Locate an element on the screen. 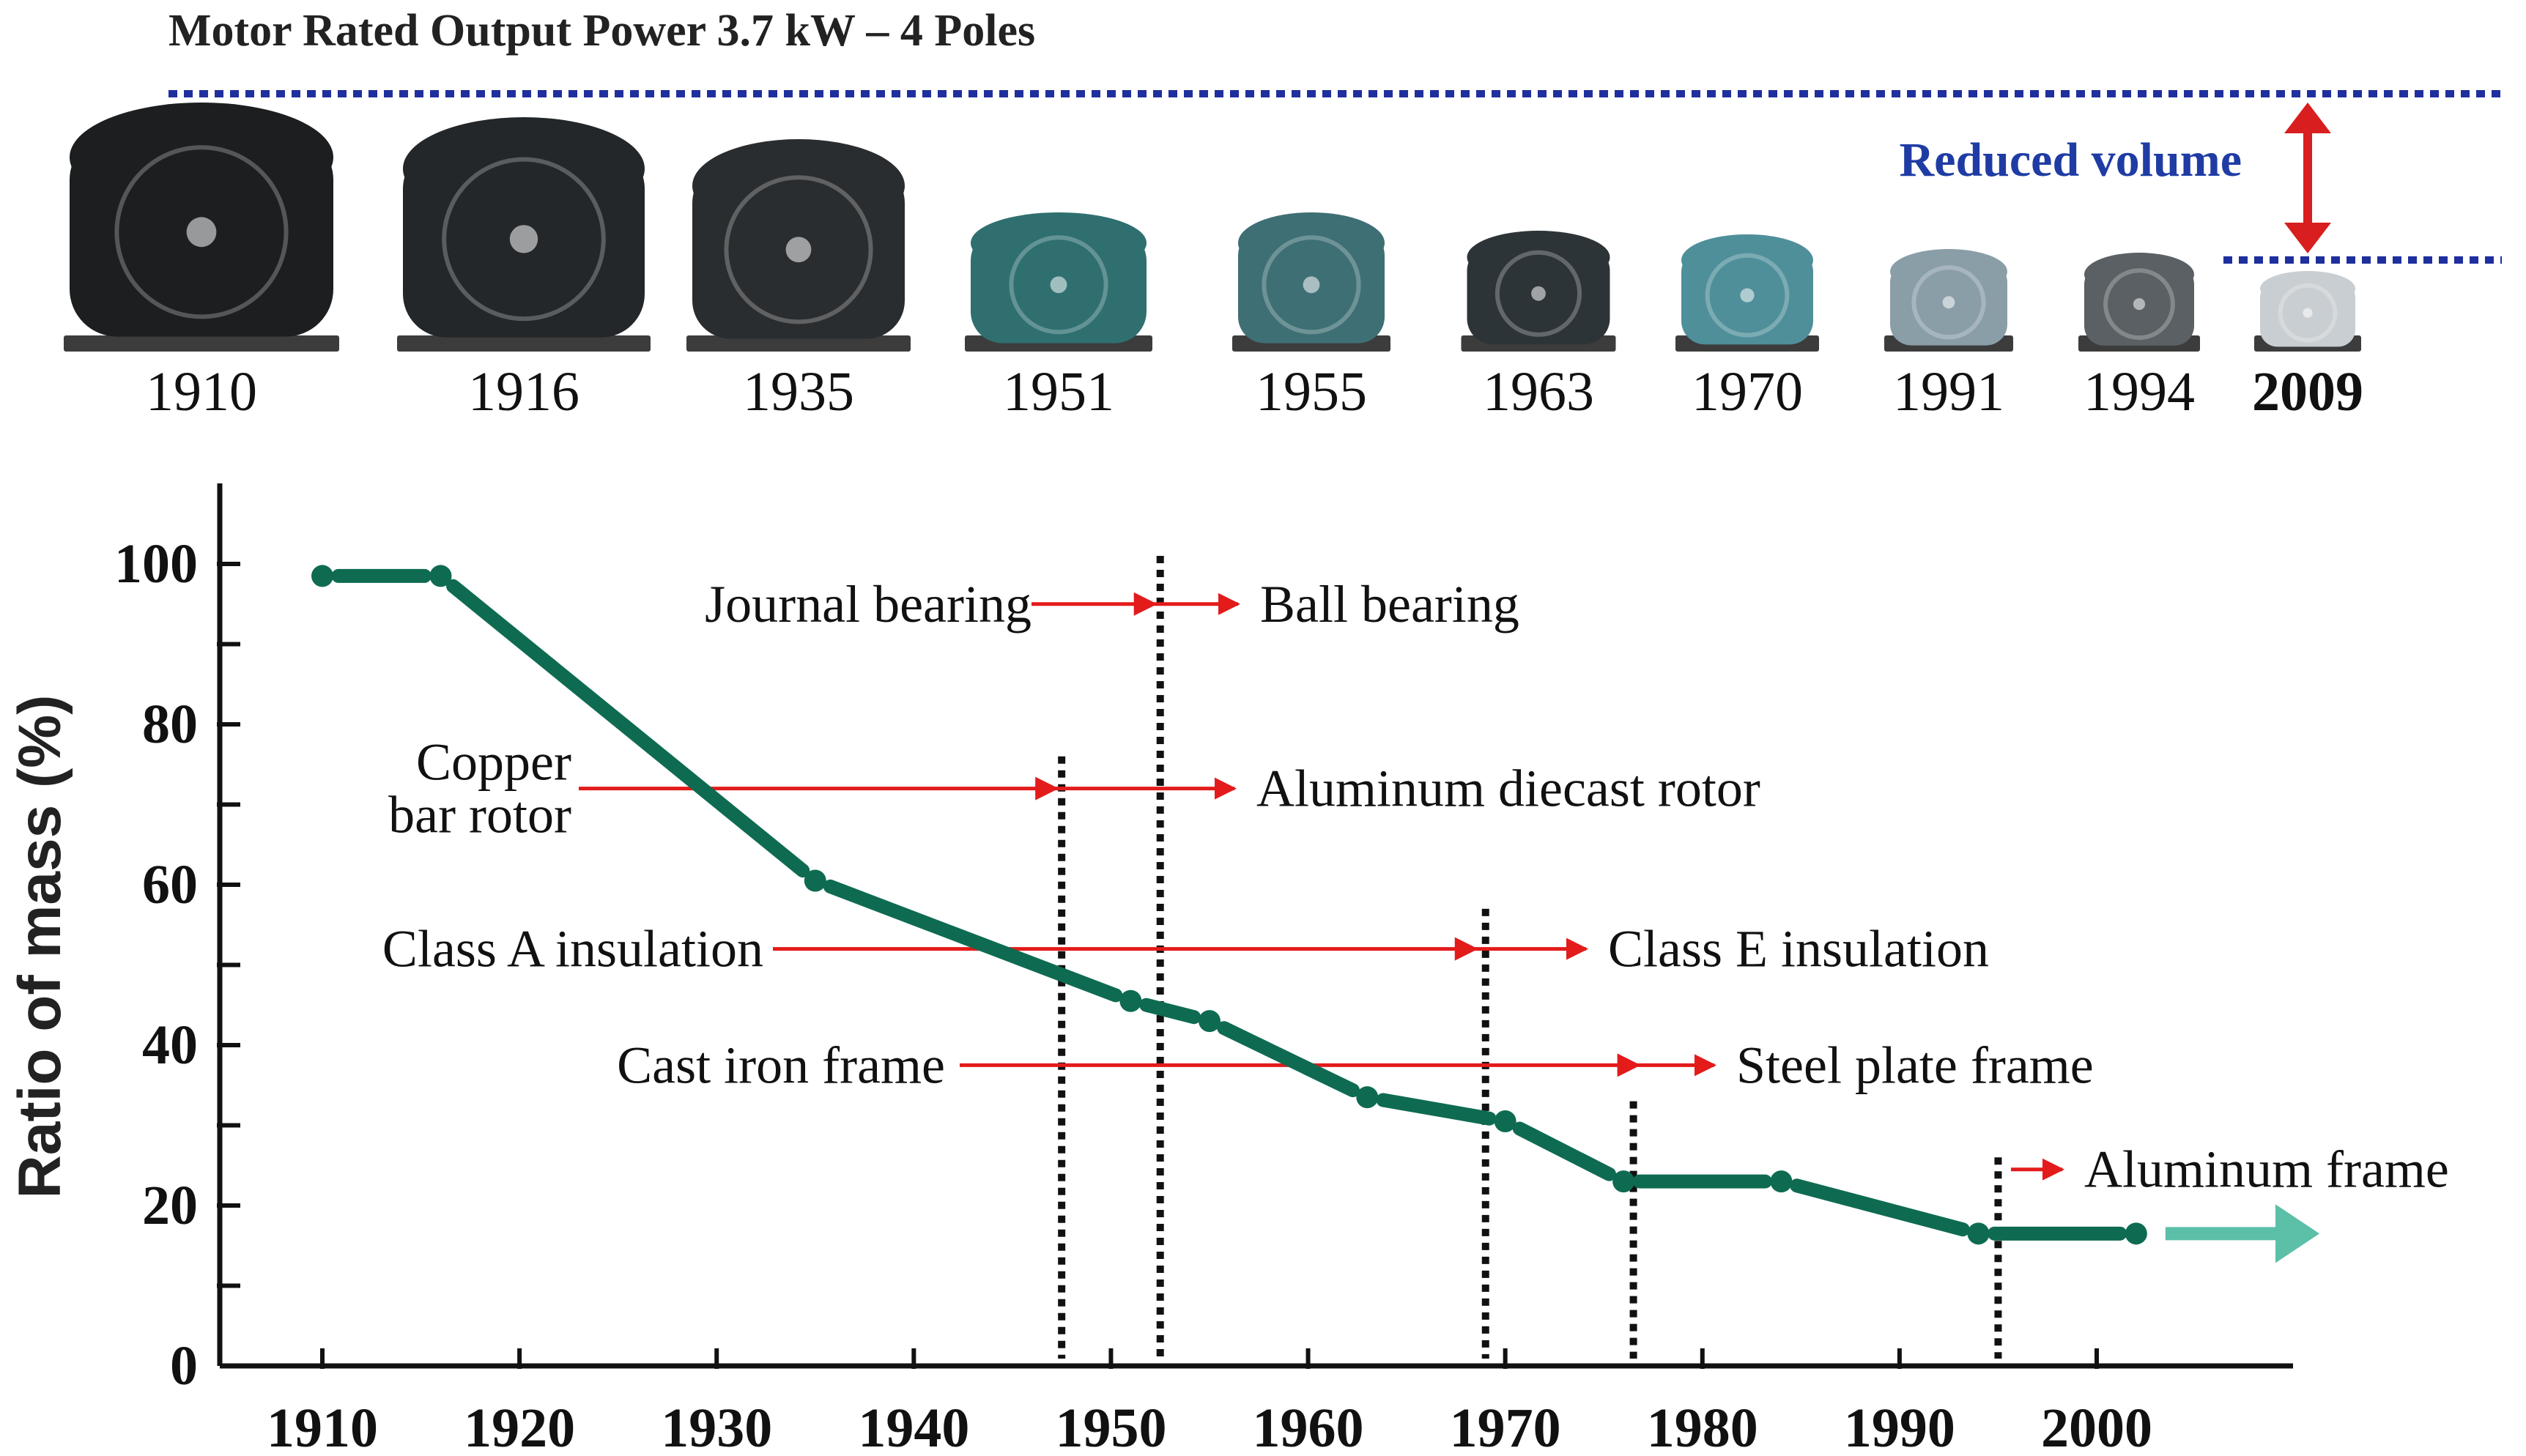 The height and width of the screenshot is (1456, 2526). motor-year-label: 1951 is located at coordinates (1058, 392).